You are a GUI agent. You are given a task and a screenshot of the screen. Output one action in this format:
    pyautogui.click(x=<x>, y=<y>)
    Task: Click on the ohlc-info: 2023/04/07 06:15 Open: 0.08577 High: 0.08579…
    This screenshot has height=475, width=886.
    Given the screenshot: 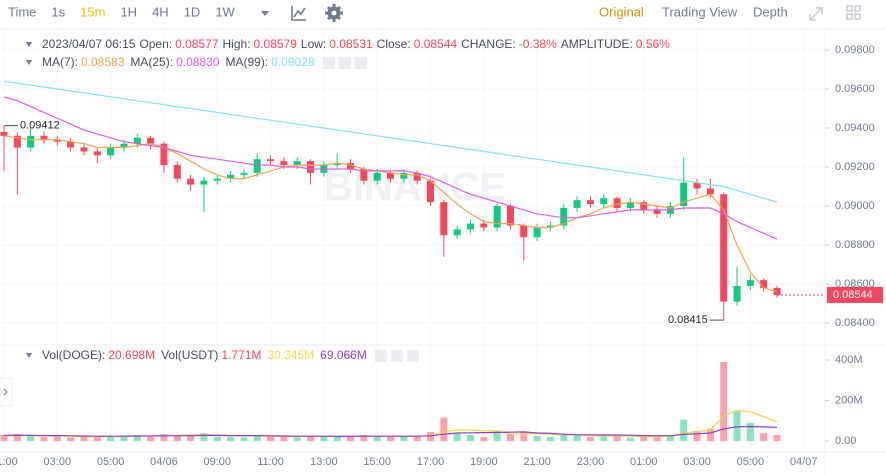 What is the action you would take?
    pyautogui.click(x=356, y=44)
    